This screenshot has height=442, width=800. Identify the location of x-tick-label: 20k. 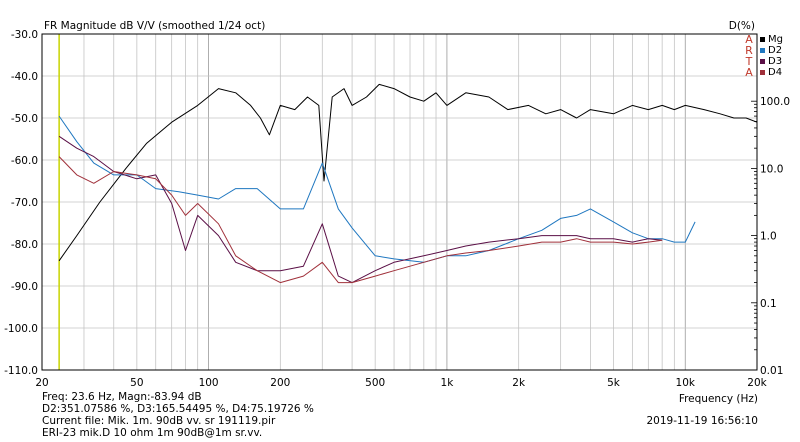
(757, 383).